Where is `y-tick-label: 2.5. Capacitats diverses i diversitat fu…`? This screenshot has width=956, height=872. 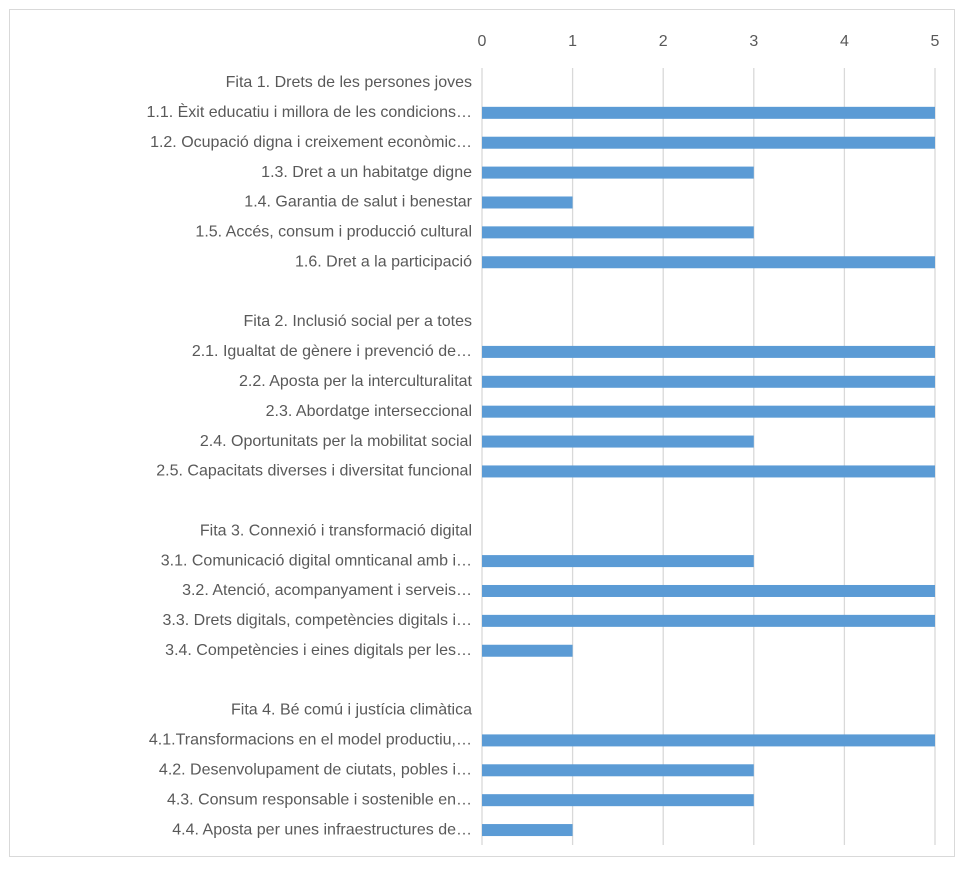 y-tick-label: 2.5. Capacitats diverses i diversitat fu… is located at coordinates (314, 471).